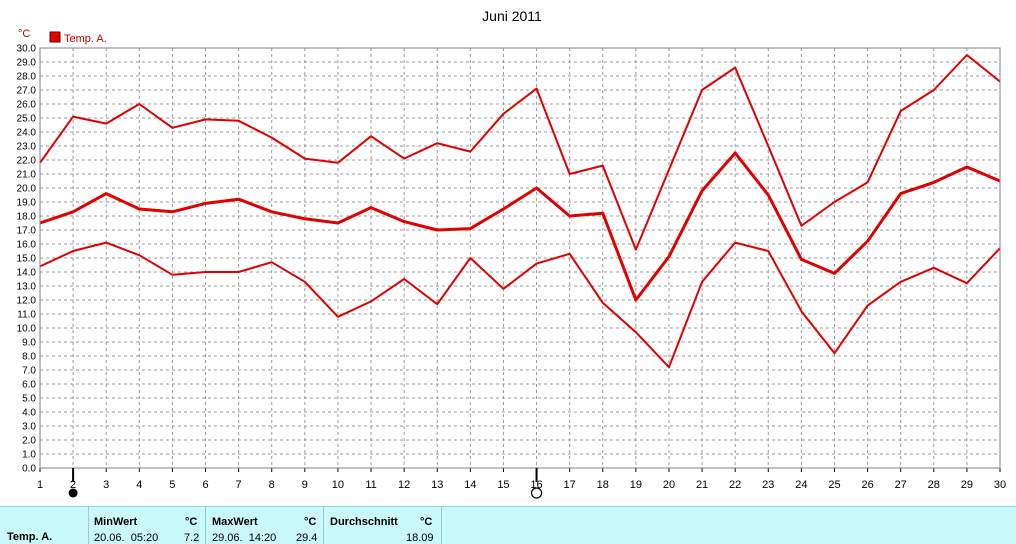 The width and height of the screenshot is (1016, 544). Describe the element at coordinates (536, 493) in the screenshot. I see `open-circle-marker` at that location.